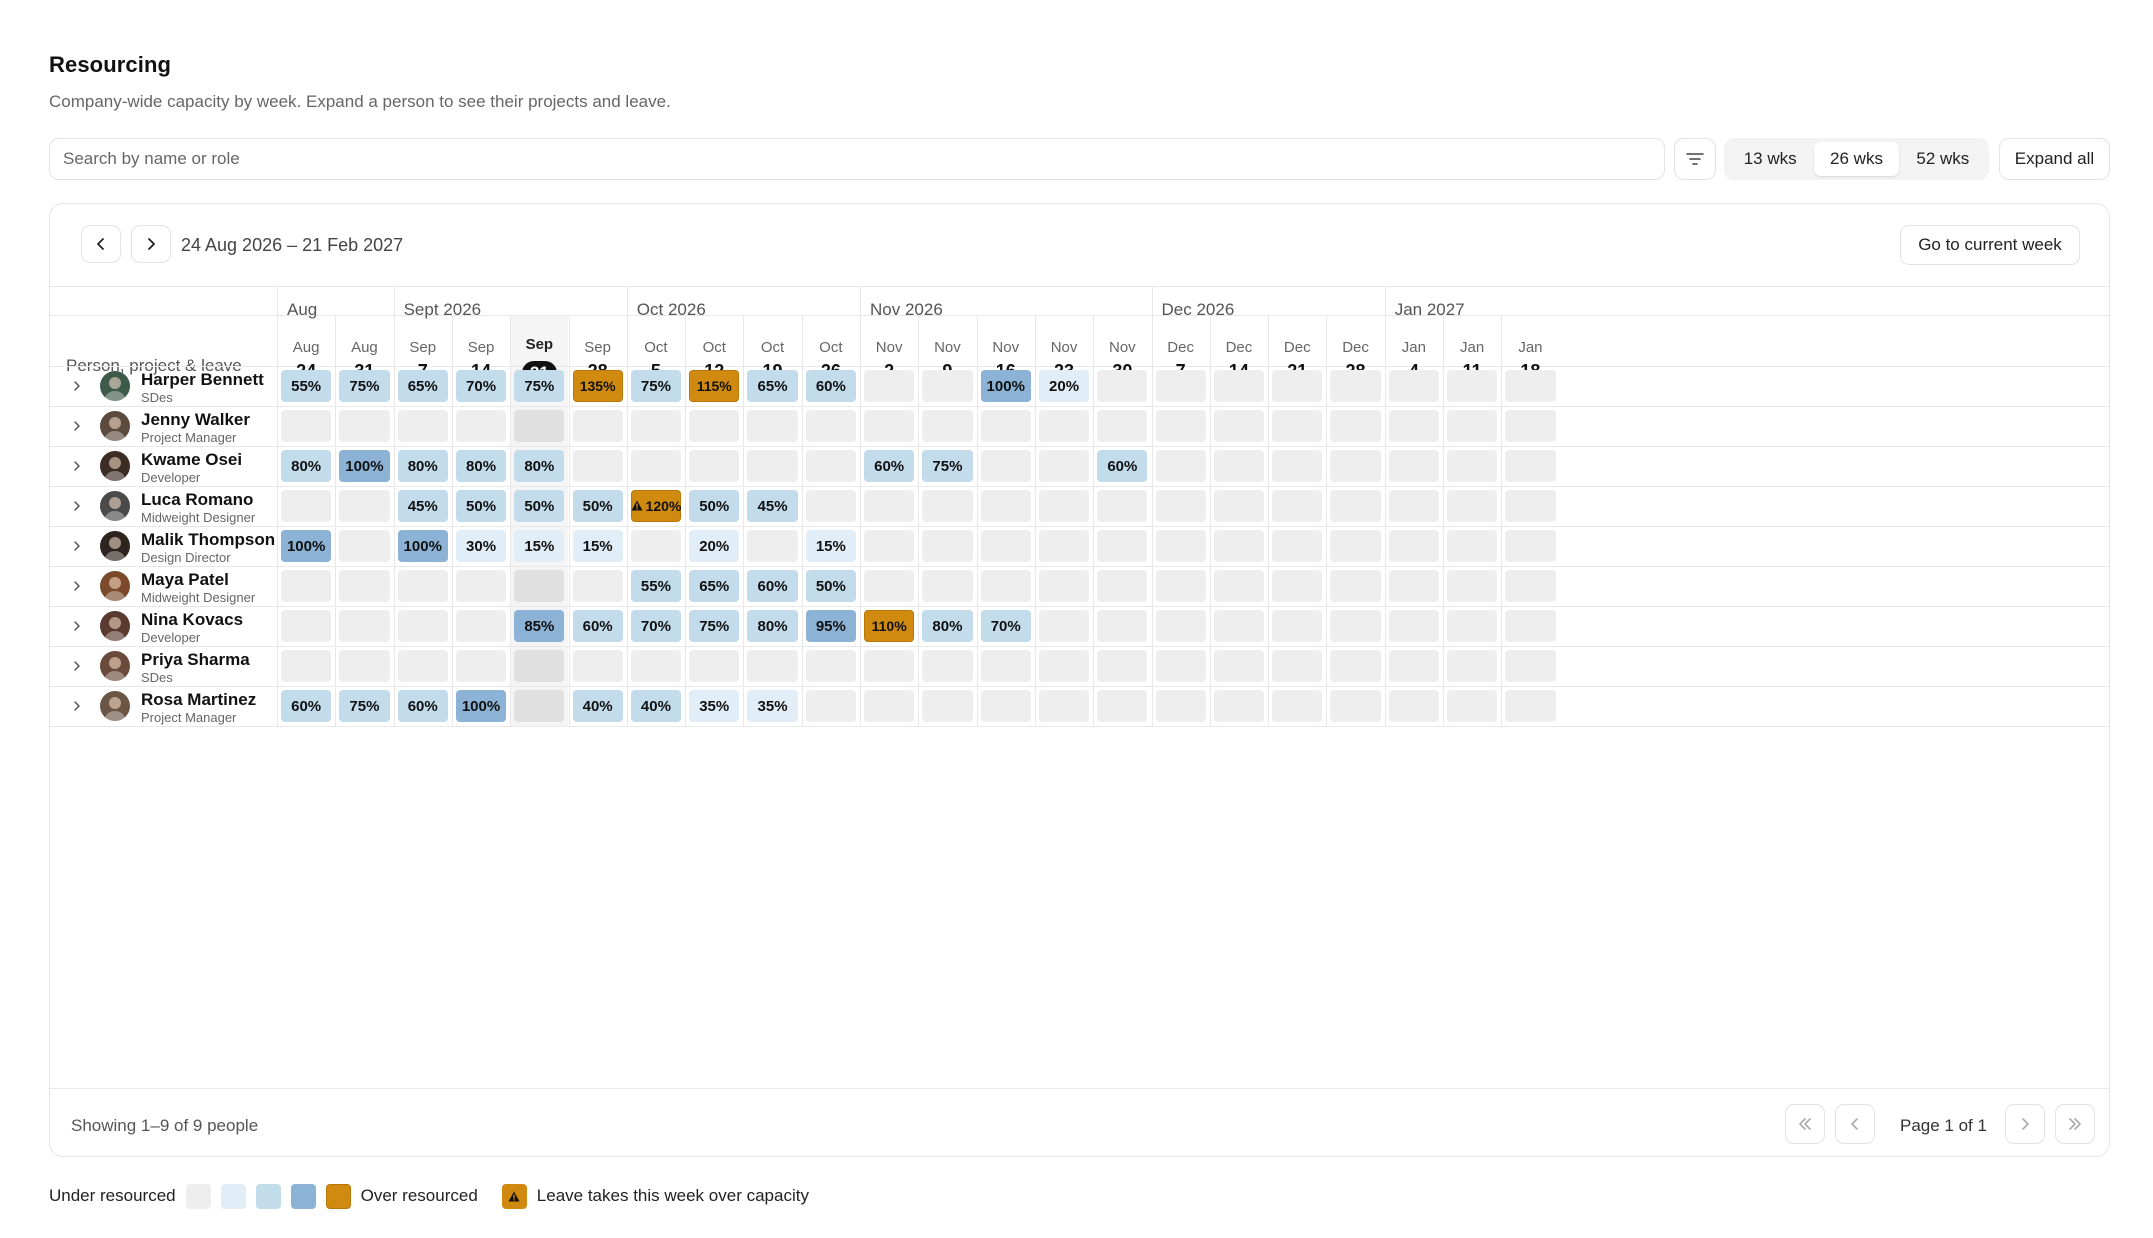 The image size is (2153, 1238). I want to click on capacity-cell: 115%, so click(714, 386).